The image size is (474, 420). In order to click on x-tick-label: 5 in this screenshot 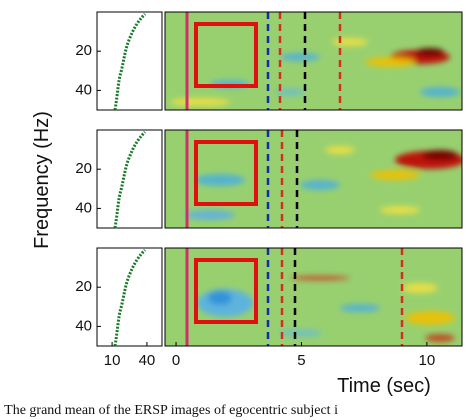, I will do `click(301, 360)`.